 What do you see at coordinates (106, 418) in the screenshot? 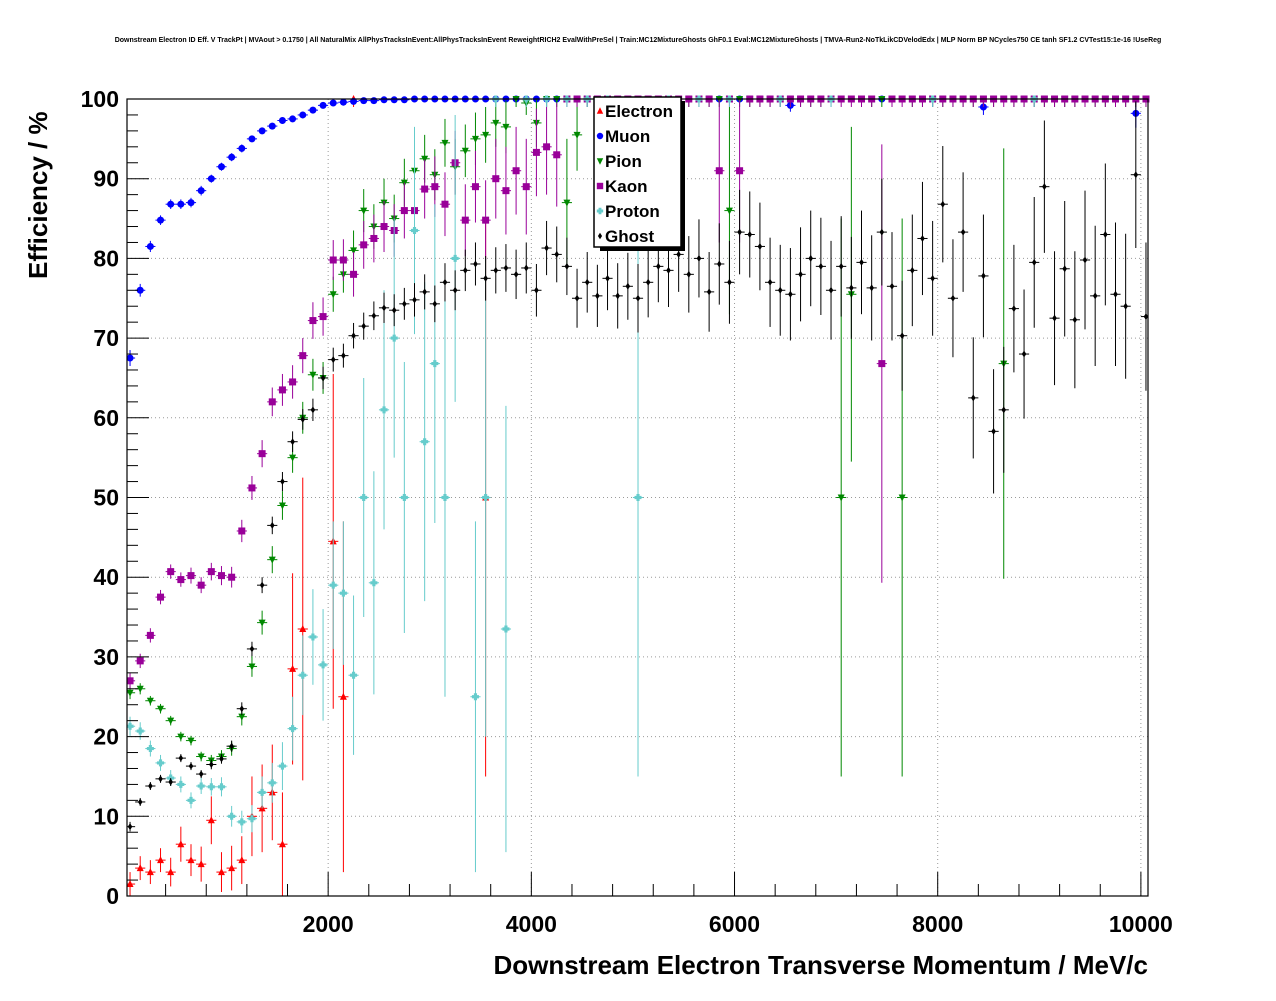
I see `y-tick-label-6: 60` at bounding box center [106, 418].